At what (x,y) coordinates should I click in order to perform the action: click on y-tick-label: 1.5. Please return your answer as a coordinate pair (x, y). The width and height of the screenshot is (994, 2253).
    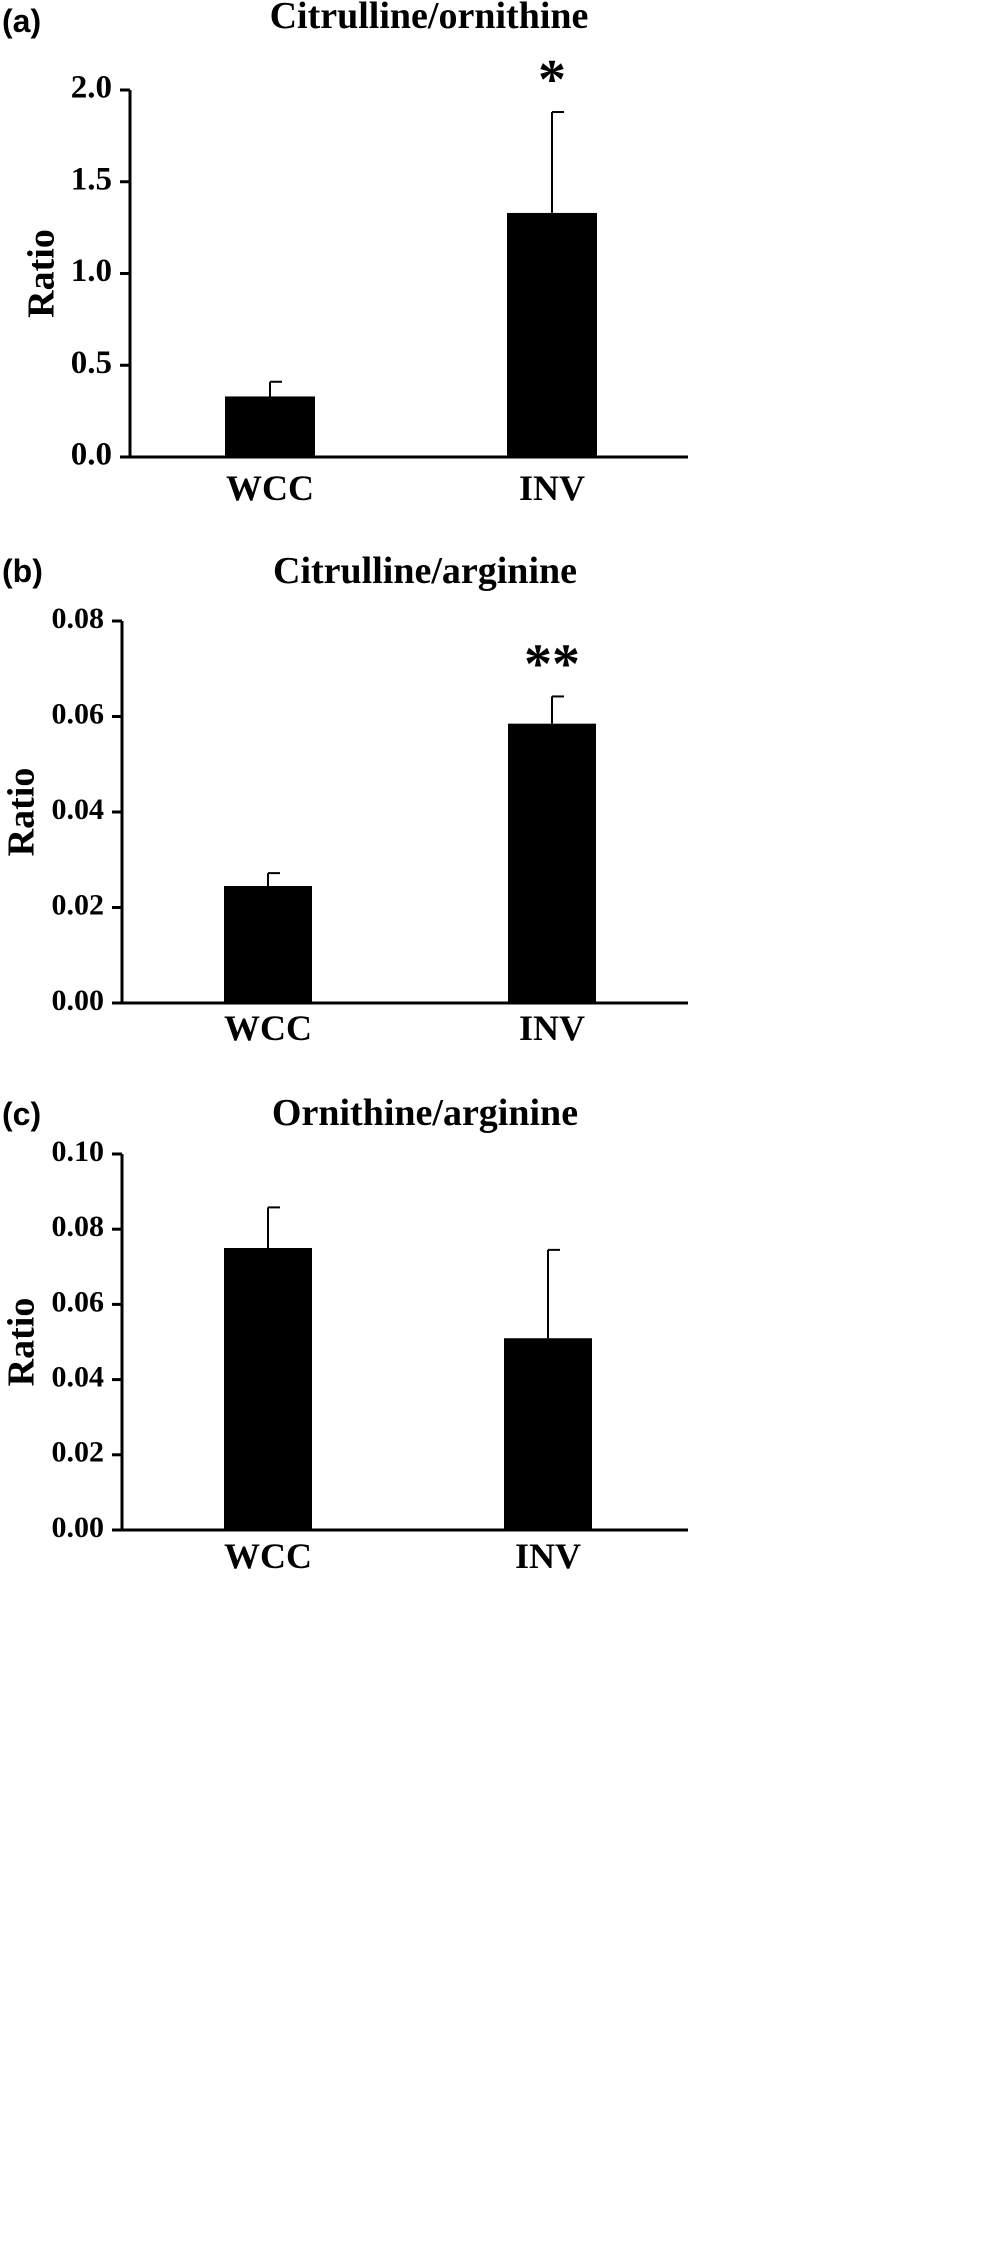
    Looking at the image, I should click on (91, 179).